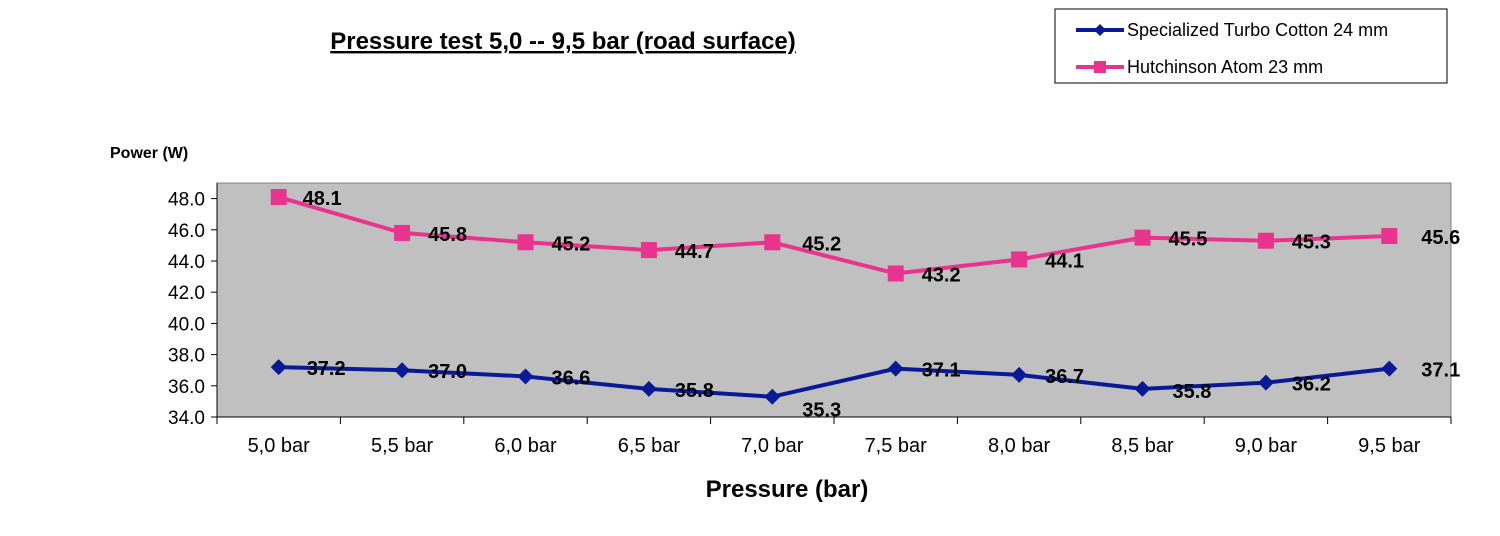  What do you see at coordinates (149, 153) in the screenshot?
I see `y-axis-label: Power (W)` at bounding box center [149, 153].